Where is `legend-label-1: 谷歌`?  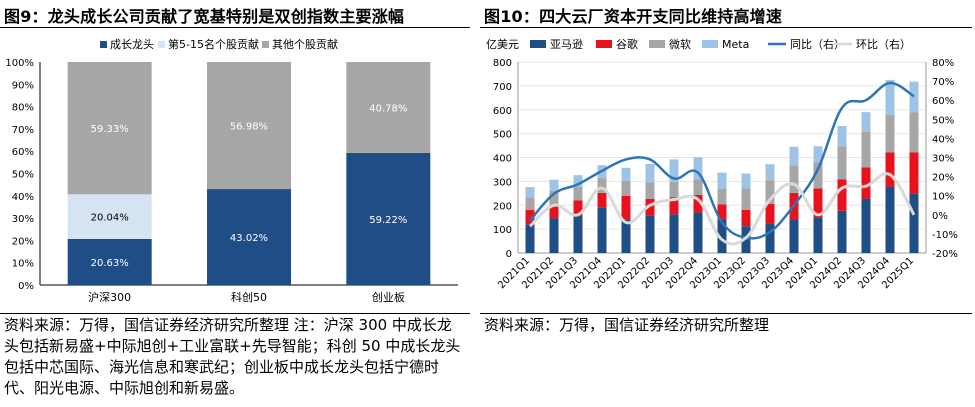 legend-label-1: 谷歌 is located at coordinates (627, 44).